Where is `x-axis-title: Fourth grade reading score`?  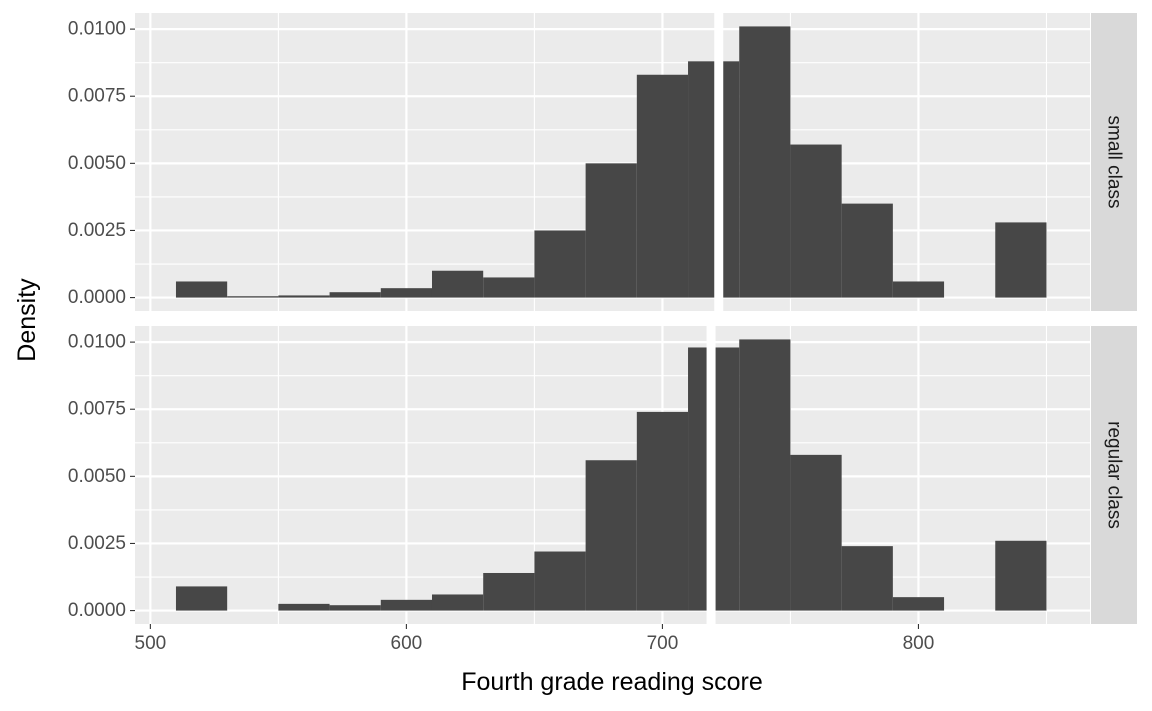
x-axis-title: Fourth grade reading score is located at coordinates (612, 682).